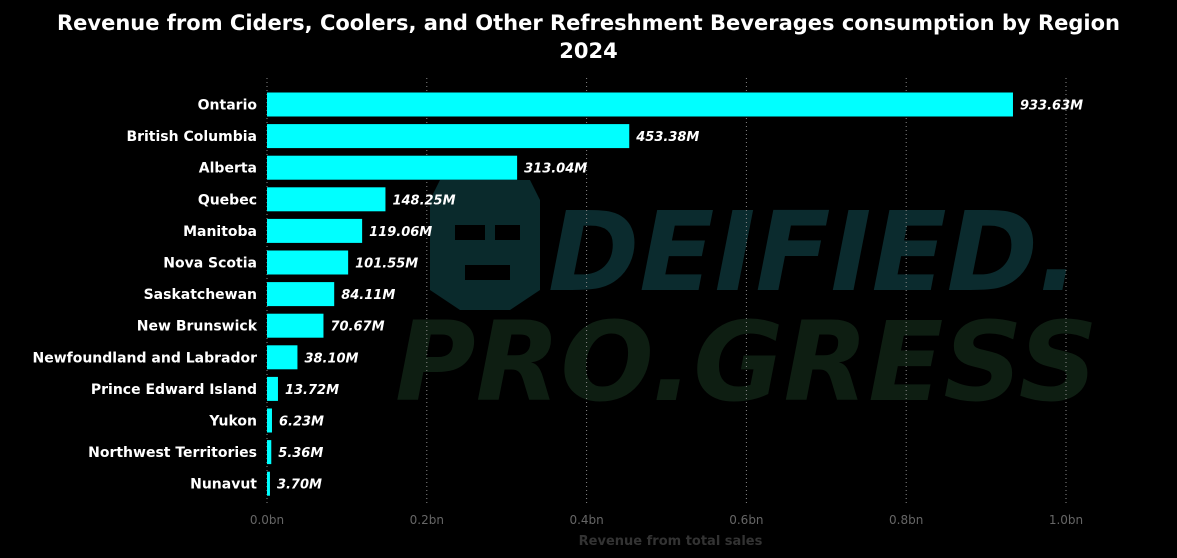 The width and height of the screenshot is (1177, 558). I want to click on x-tick-label: 0.4bn, so click(586, 520).